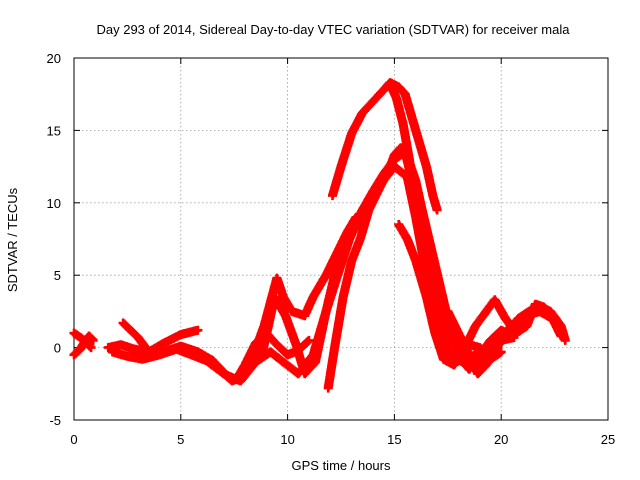 This screenshot has width=640, height=480. What do you see at coordinates (55, 420) in the screenshot?
I see `y-tick-label: -5` at bounding box center [55, 420].